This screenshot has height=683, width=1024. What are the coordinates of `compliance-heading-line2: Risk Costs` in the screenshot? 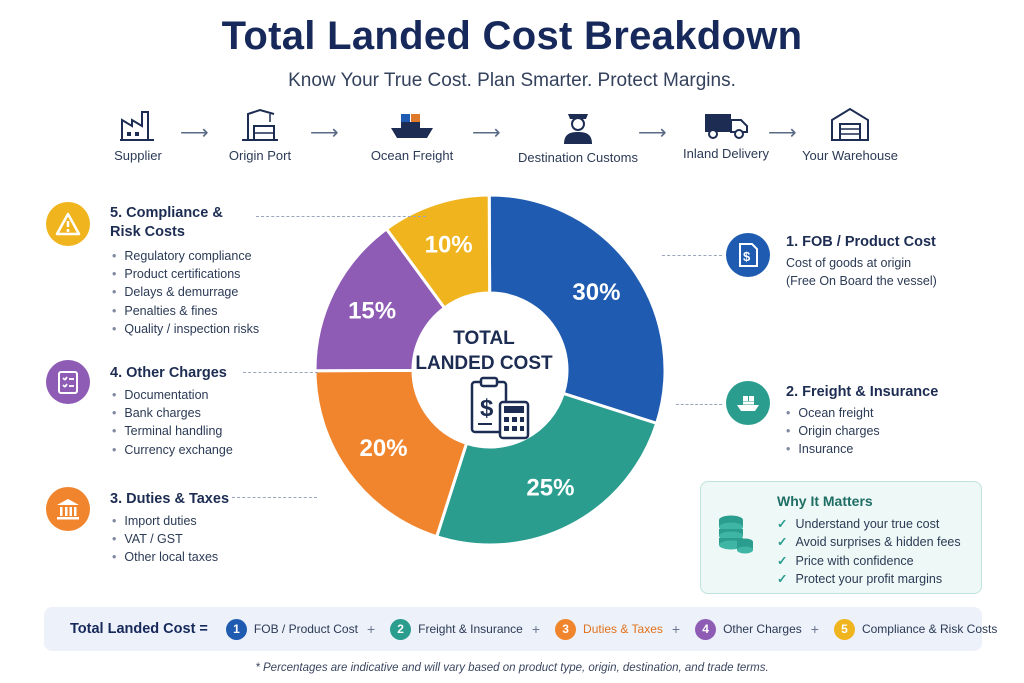 It's located at (147, 232).